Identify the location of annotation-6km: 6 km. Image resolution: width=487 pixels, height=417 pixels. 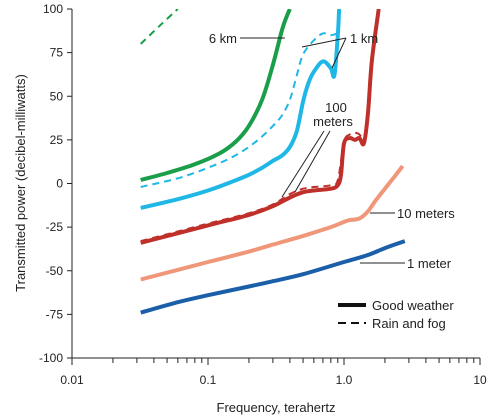
(223, 38).